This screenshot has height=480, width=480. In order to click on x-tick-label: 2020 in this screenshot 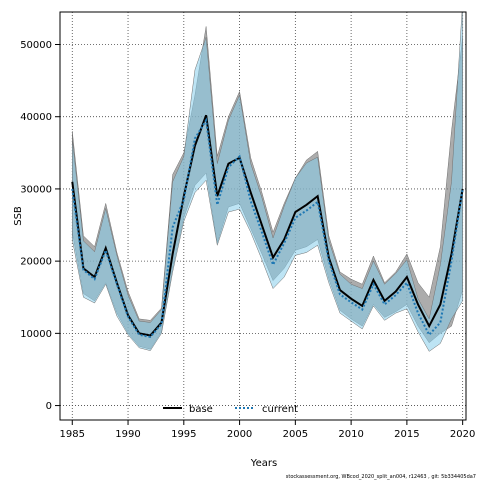, I will do `click(462, 434)`.